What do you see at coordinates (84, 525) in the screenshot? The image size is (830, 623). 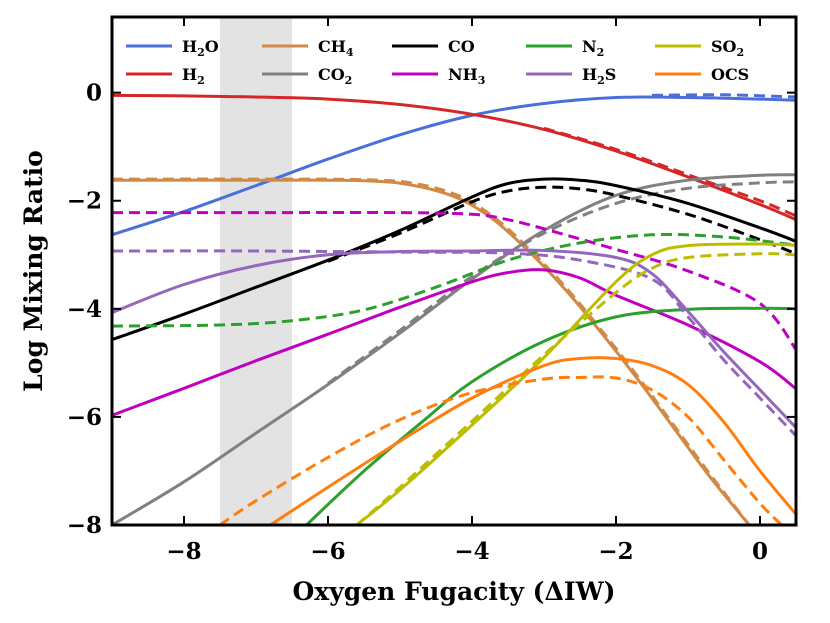 I see `y-tick-label: −8` at bounding box center [84, 525].